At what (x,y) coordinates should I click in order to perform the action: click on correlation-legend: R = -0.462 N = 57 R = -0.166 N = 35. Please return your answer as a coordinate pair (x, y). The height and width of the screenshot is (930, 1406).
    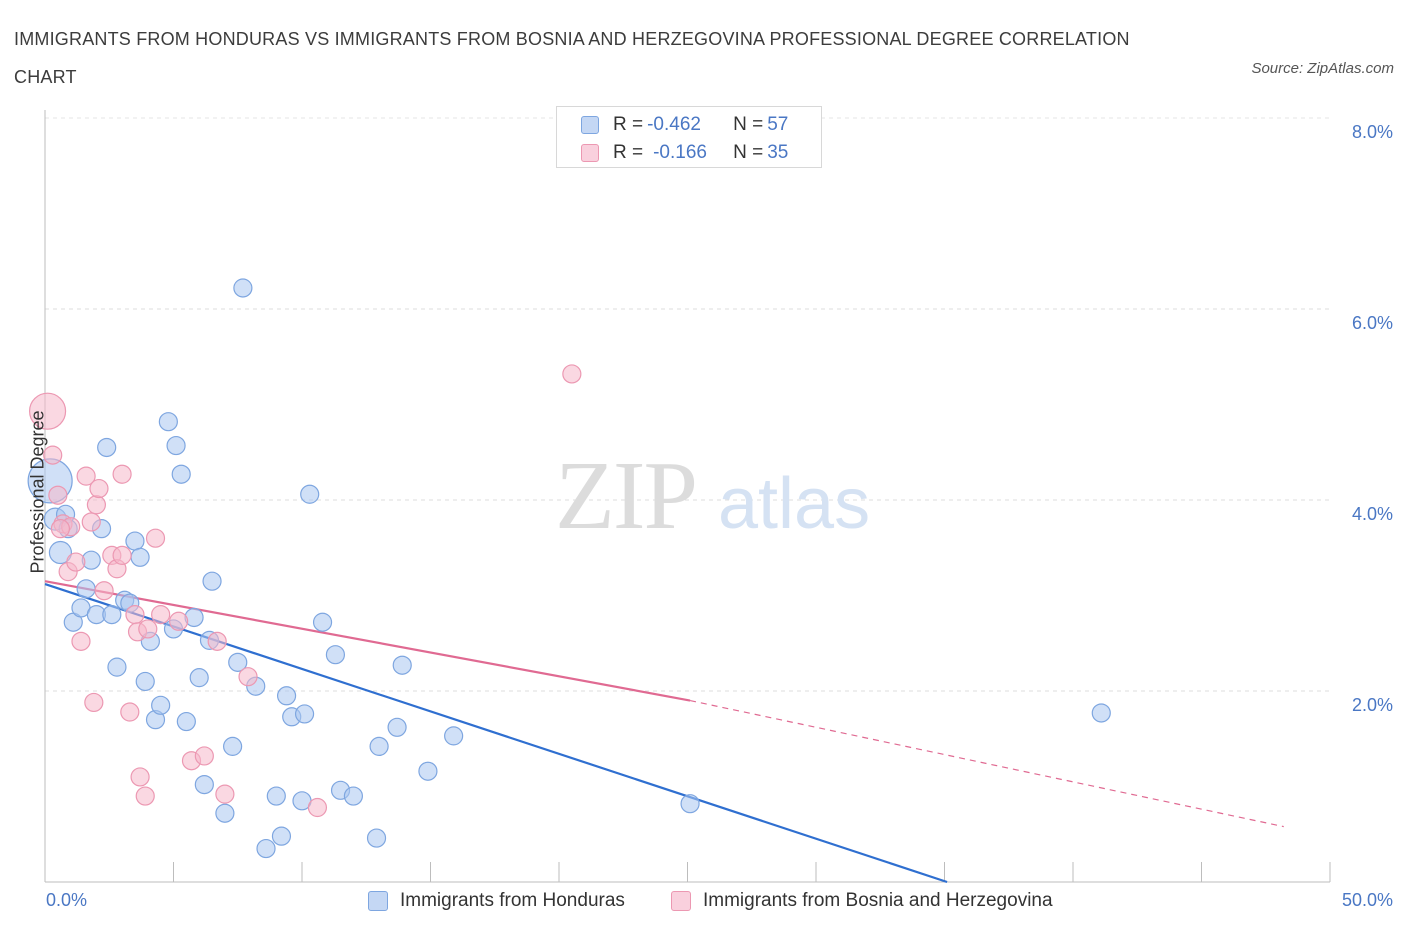
    Looking at the image, I should click on (689, 137).